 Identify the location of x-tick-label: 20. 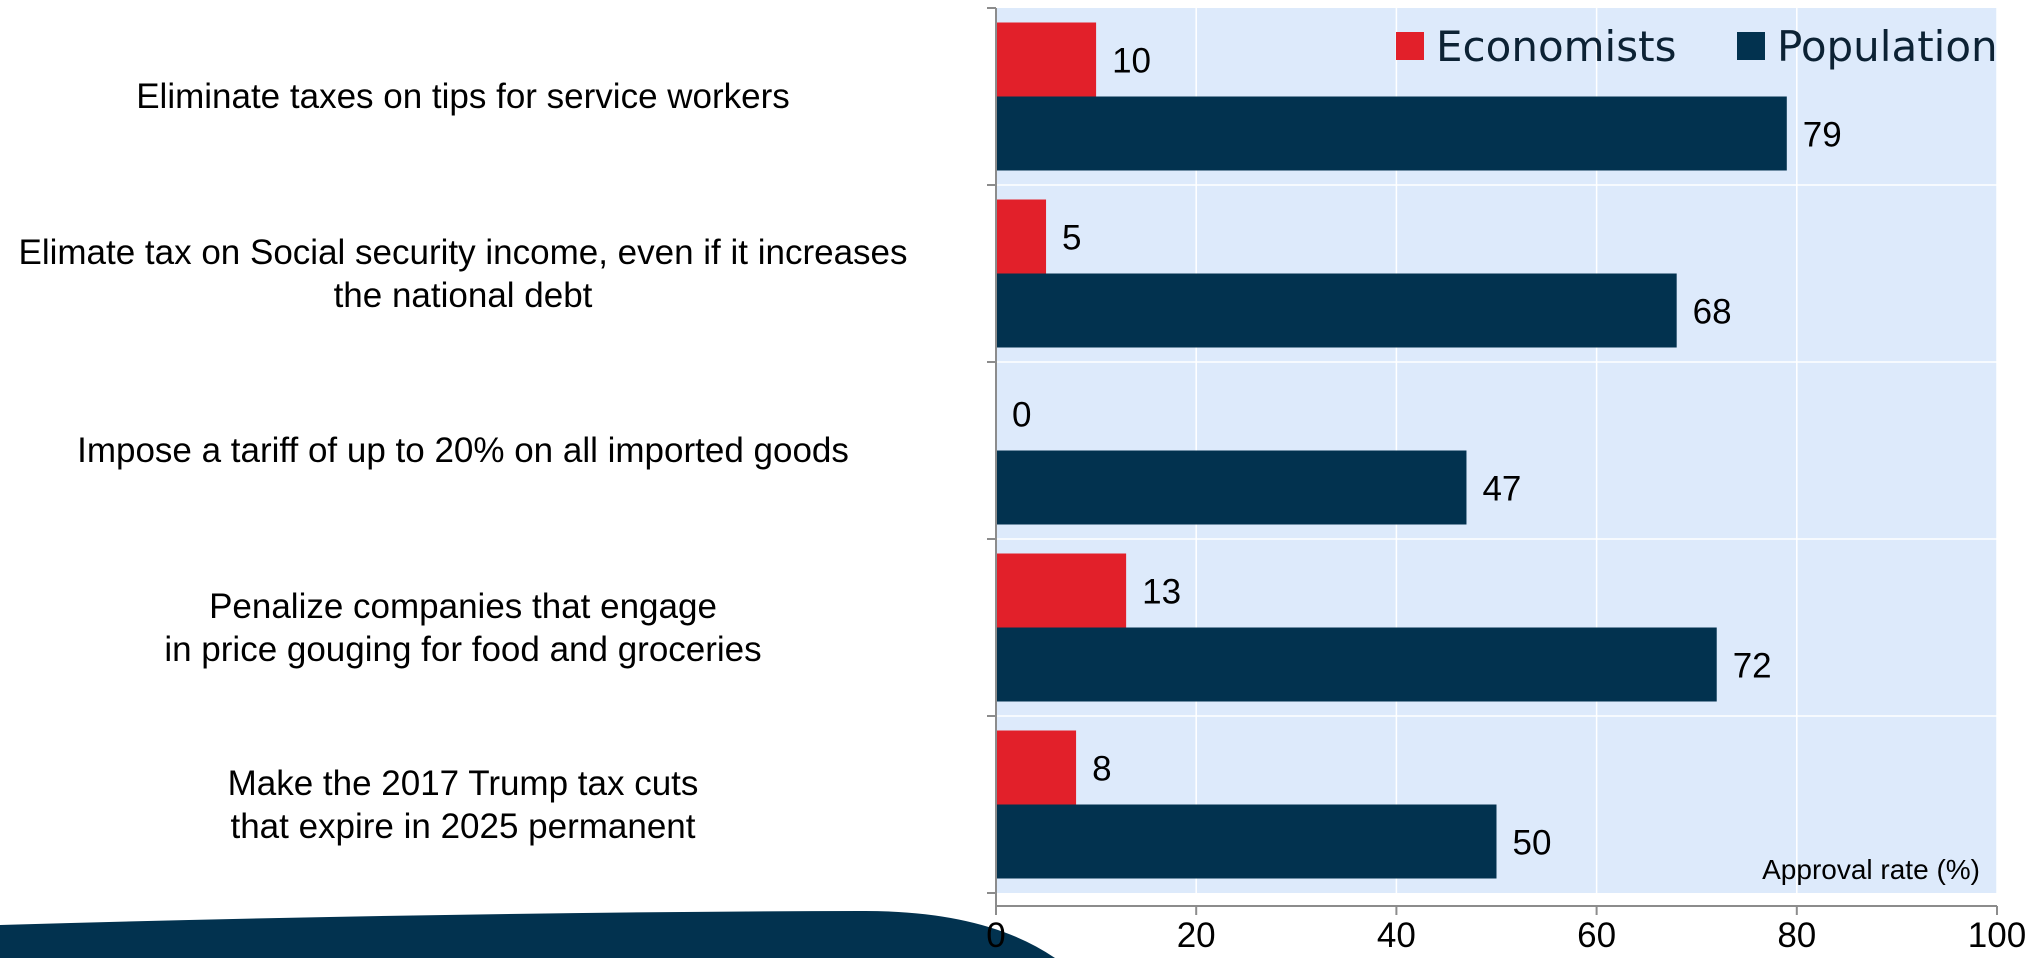
(1196, 935).